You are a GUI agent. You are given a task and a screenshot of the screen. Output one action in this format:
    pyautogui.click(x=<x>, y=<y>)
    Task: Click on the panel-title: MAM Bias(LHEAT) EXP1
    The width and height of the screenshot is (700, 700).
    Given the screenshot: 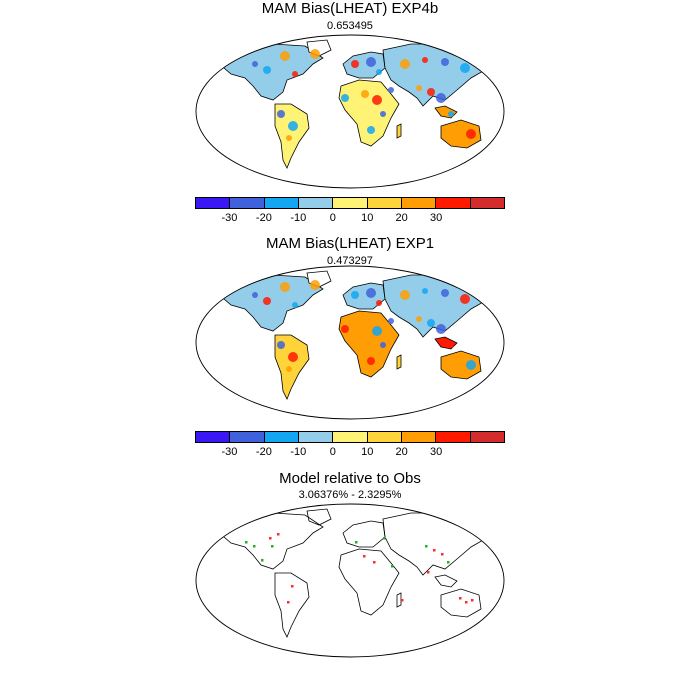 What is the action you would take?
    pyautogui.click(x=350, y=243)
    